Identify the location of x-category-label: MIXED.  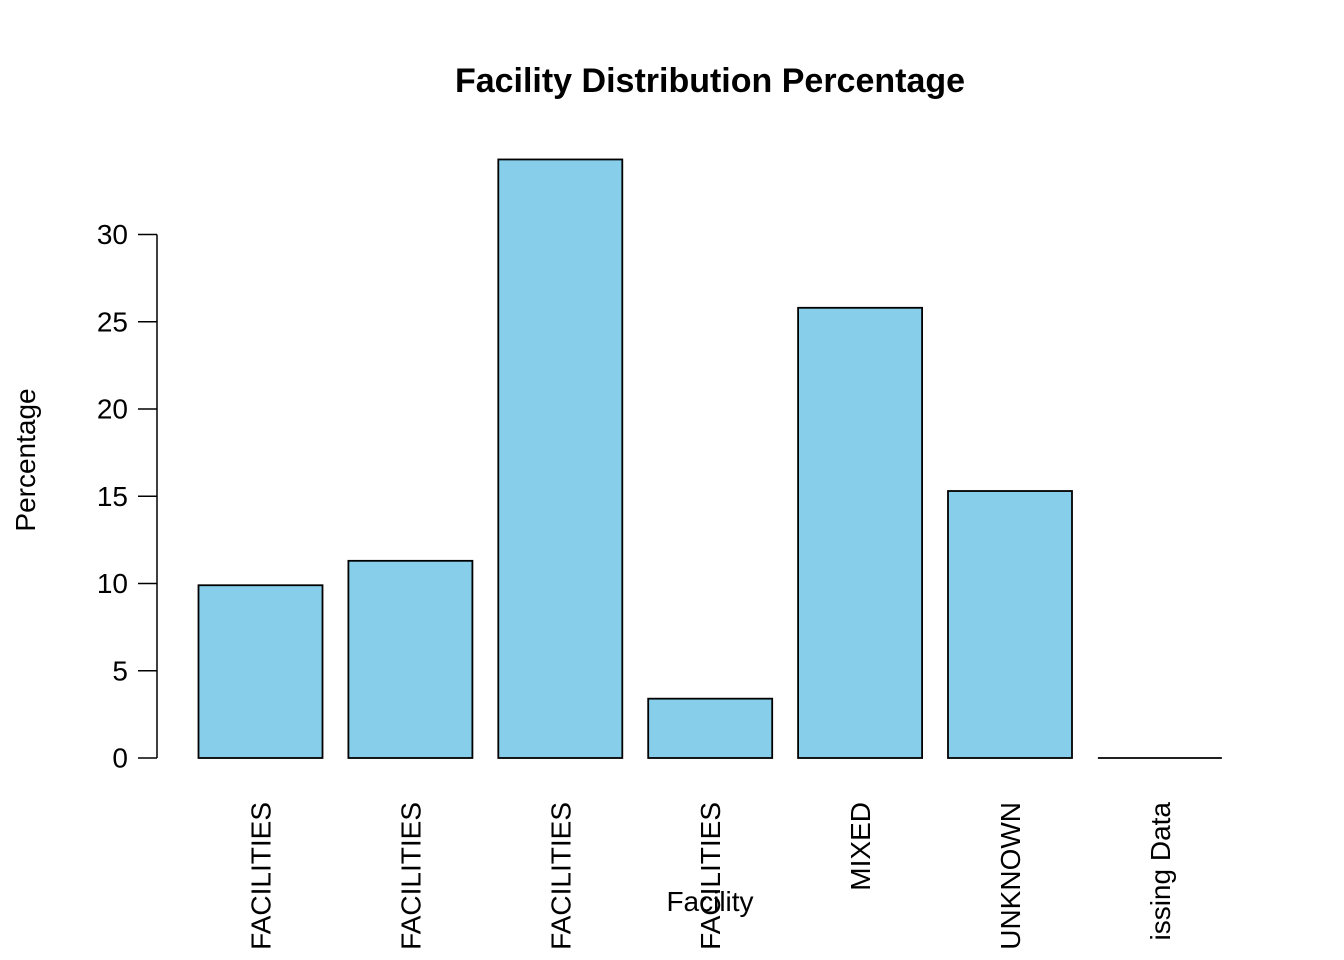
(860, 846).